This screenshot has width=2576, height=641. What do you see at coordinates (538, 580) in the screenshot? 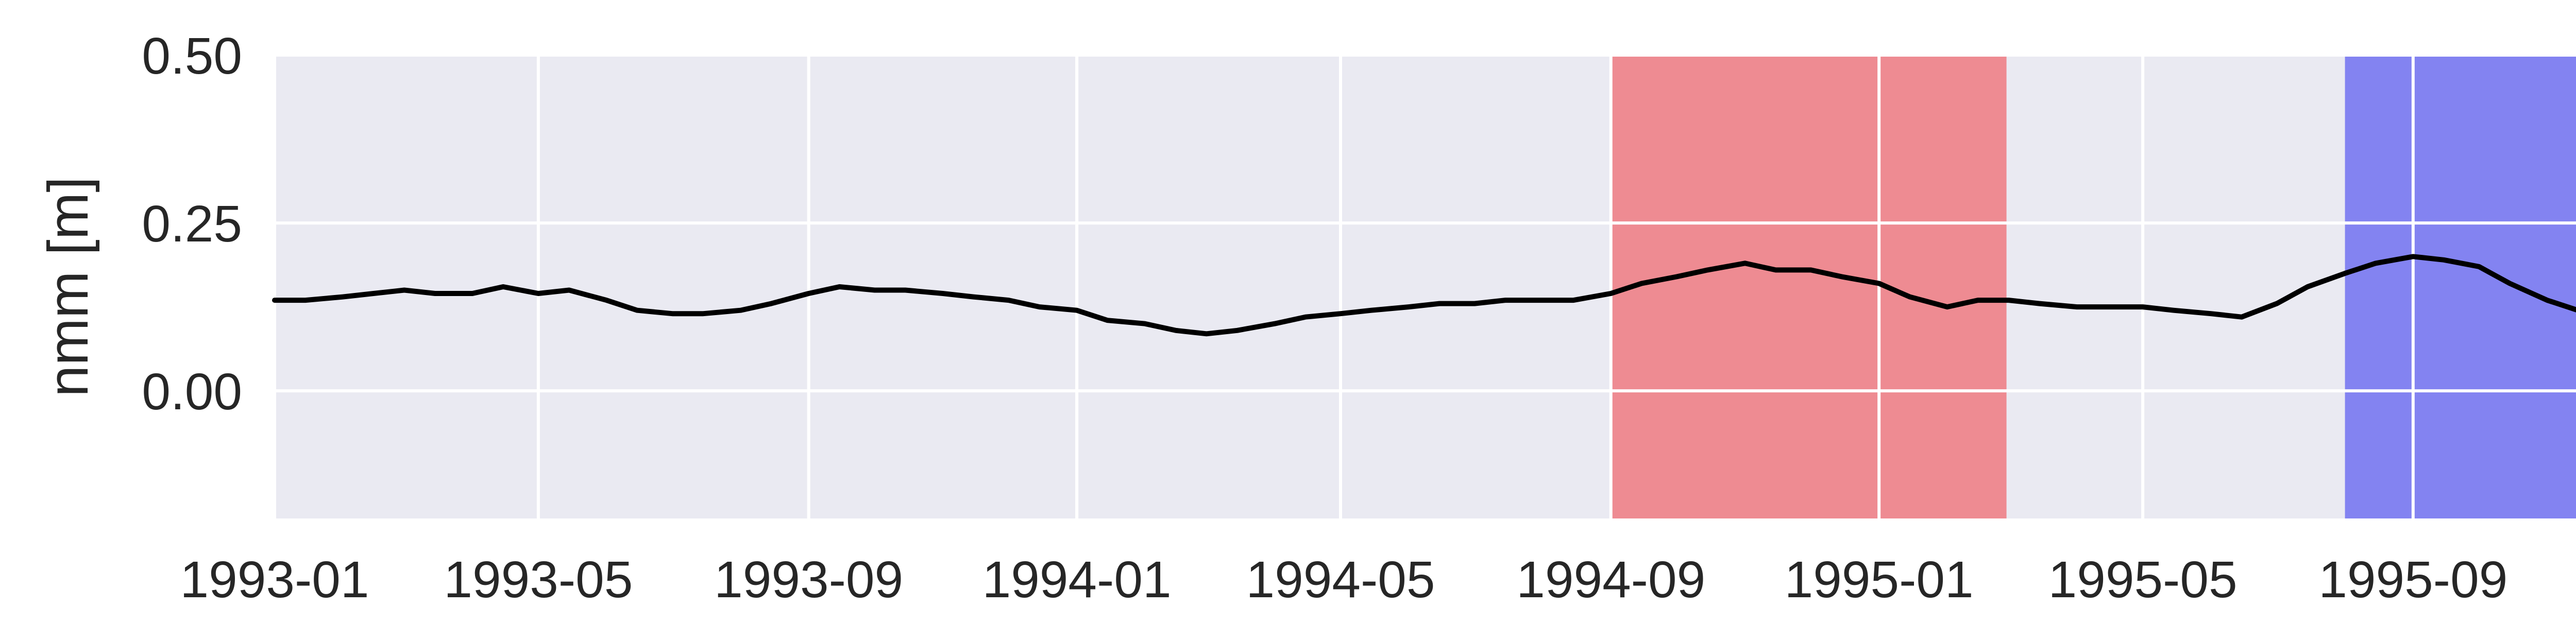
I see `x-tick-label: 1993-05` at bounding box center [538, 580].